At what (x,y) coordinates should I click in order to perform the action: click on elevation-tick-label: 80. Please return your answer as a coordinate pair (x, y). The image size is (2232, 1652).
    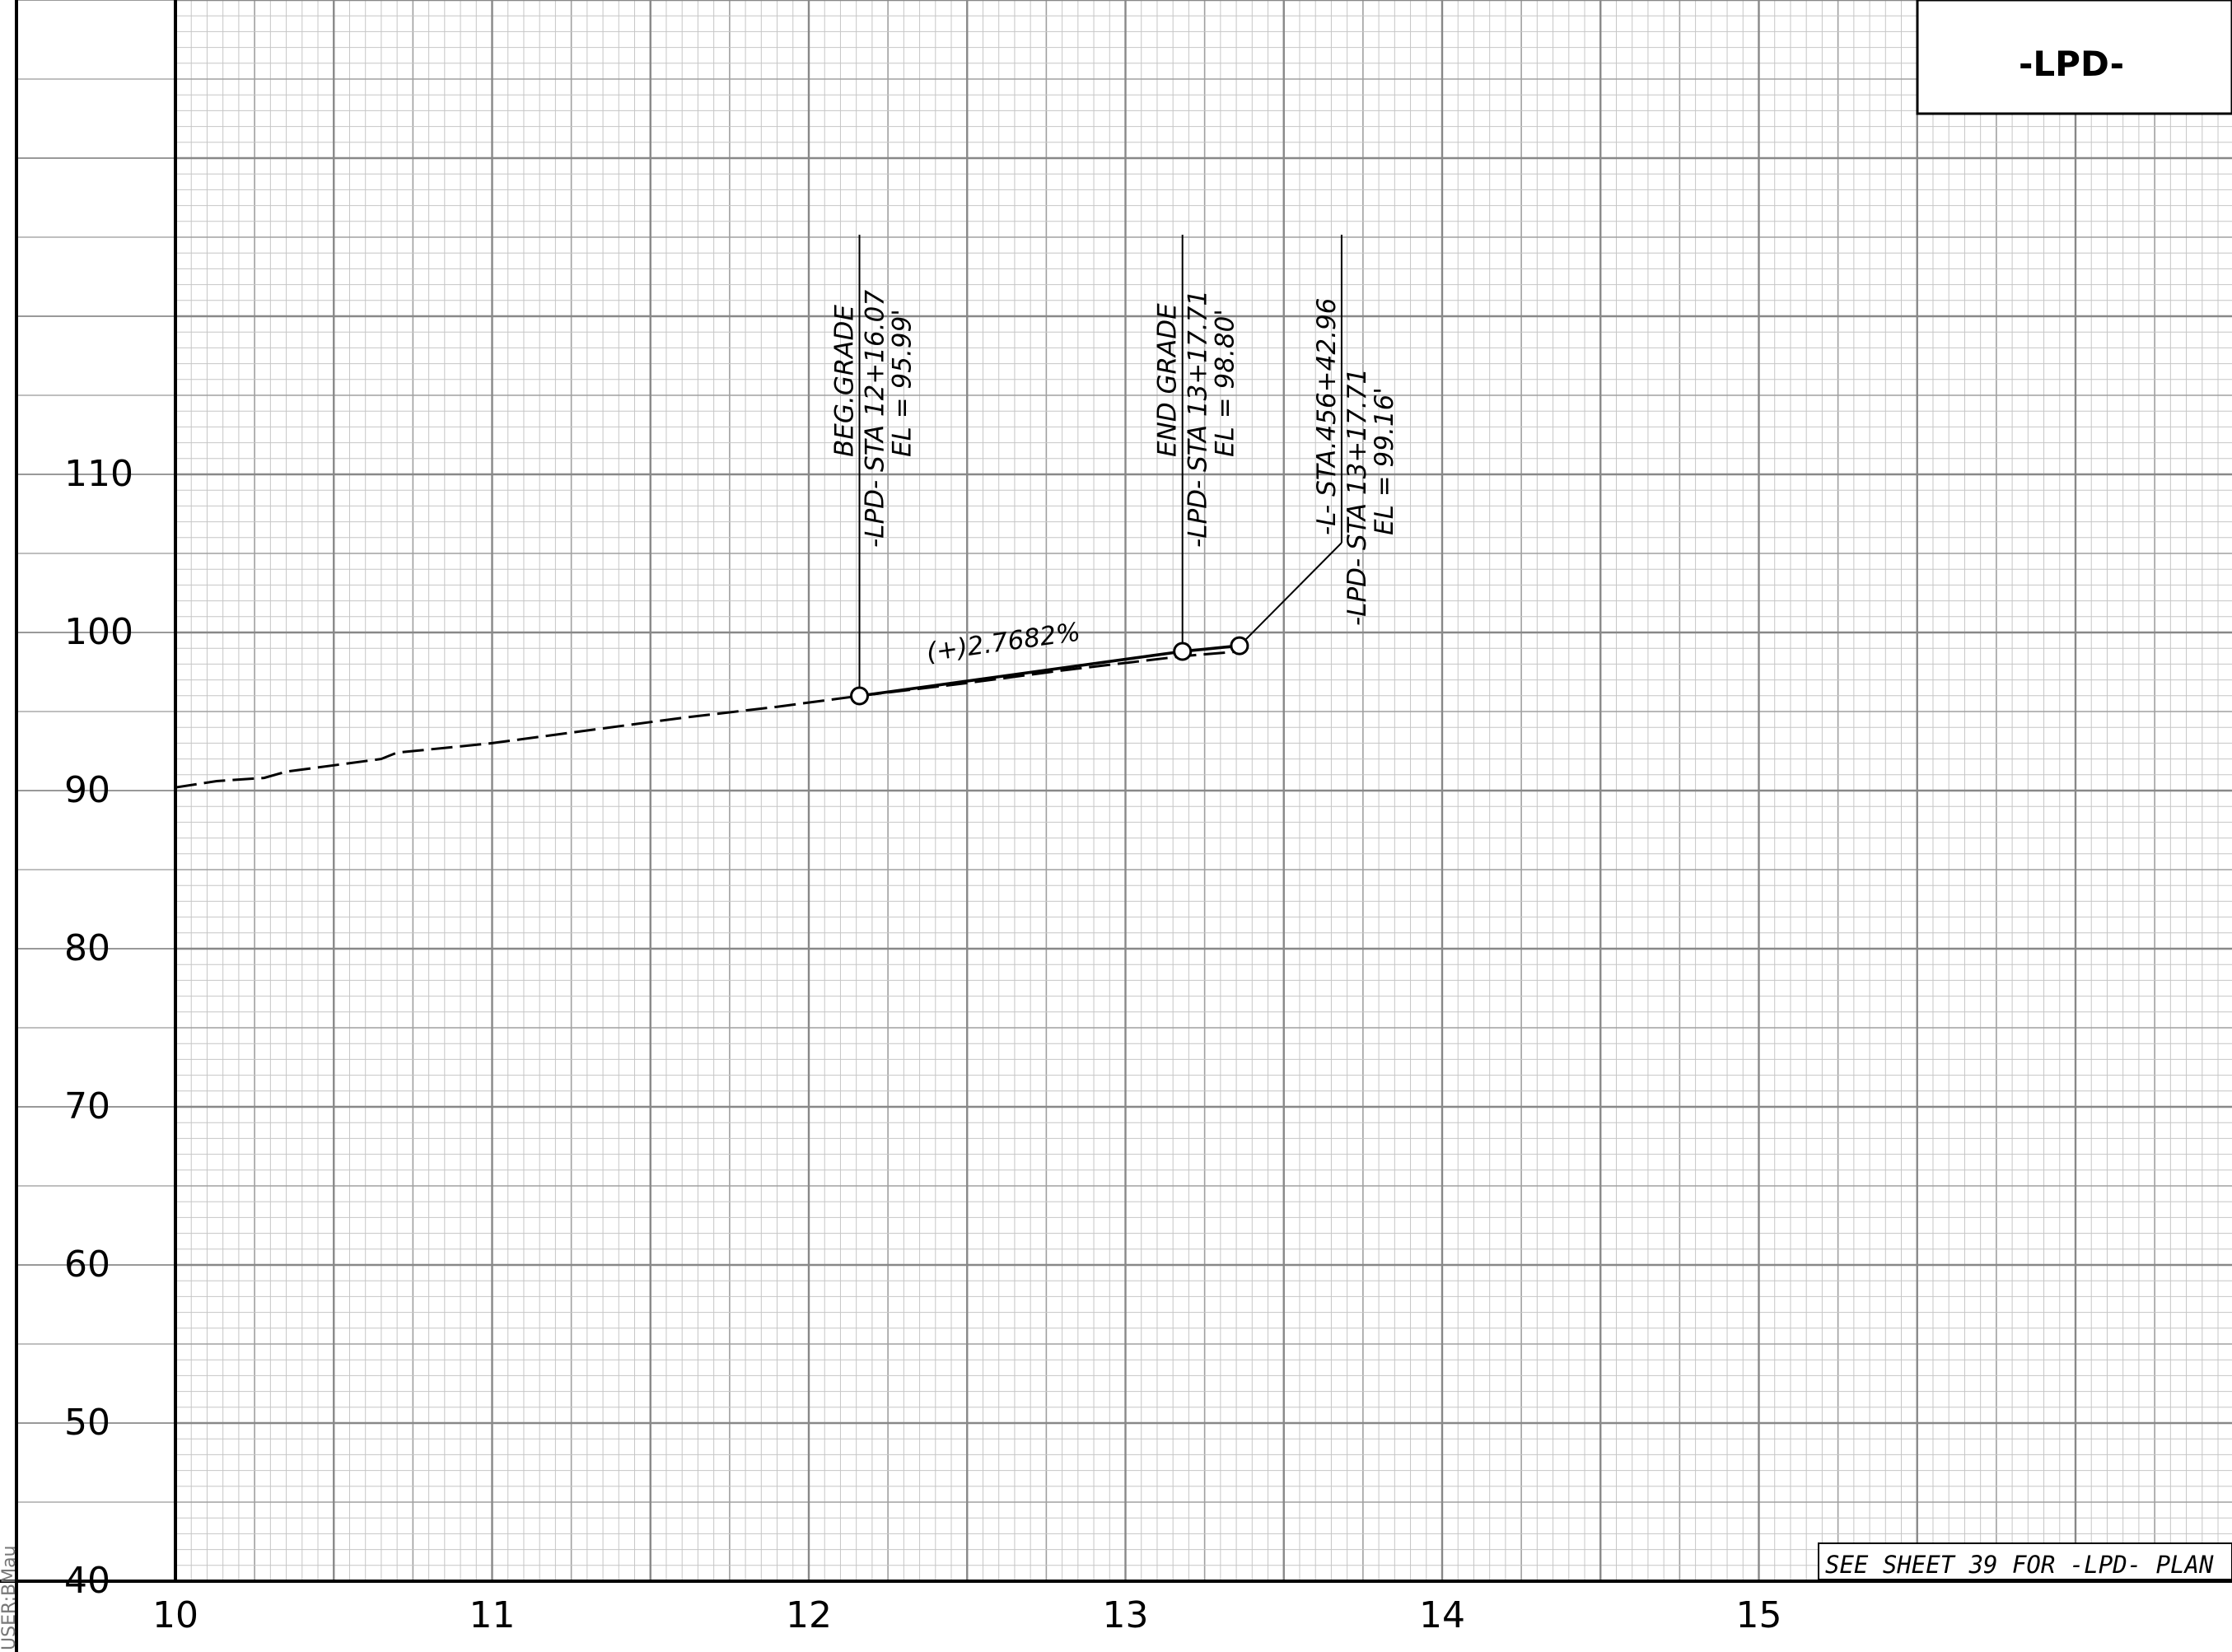
    Looking at the image, I should click on (87, 948).